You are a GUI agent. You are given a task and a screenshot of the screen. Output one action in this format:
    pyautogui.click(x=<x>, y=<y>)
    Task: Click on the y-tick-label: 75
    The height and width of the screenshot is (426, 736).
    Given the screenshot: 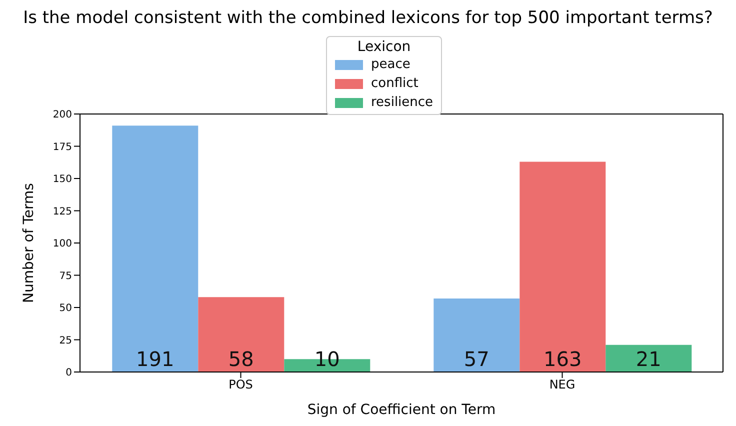 What is the action you would take?
    pyautogui.click(x=65, y=276)
    